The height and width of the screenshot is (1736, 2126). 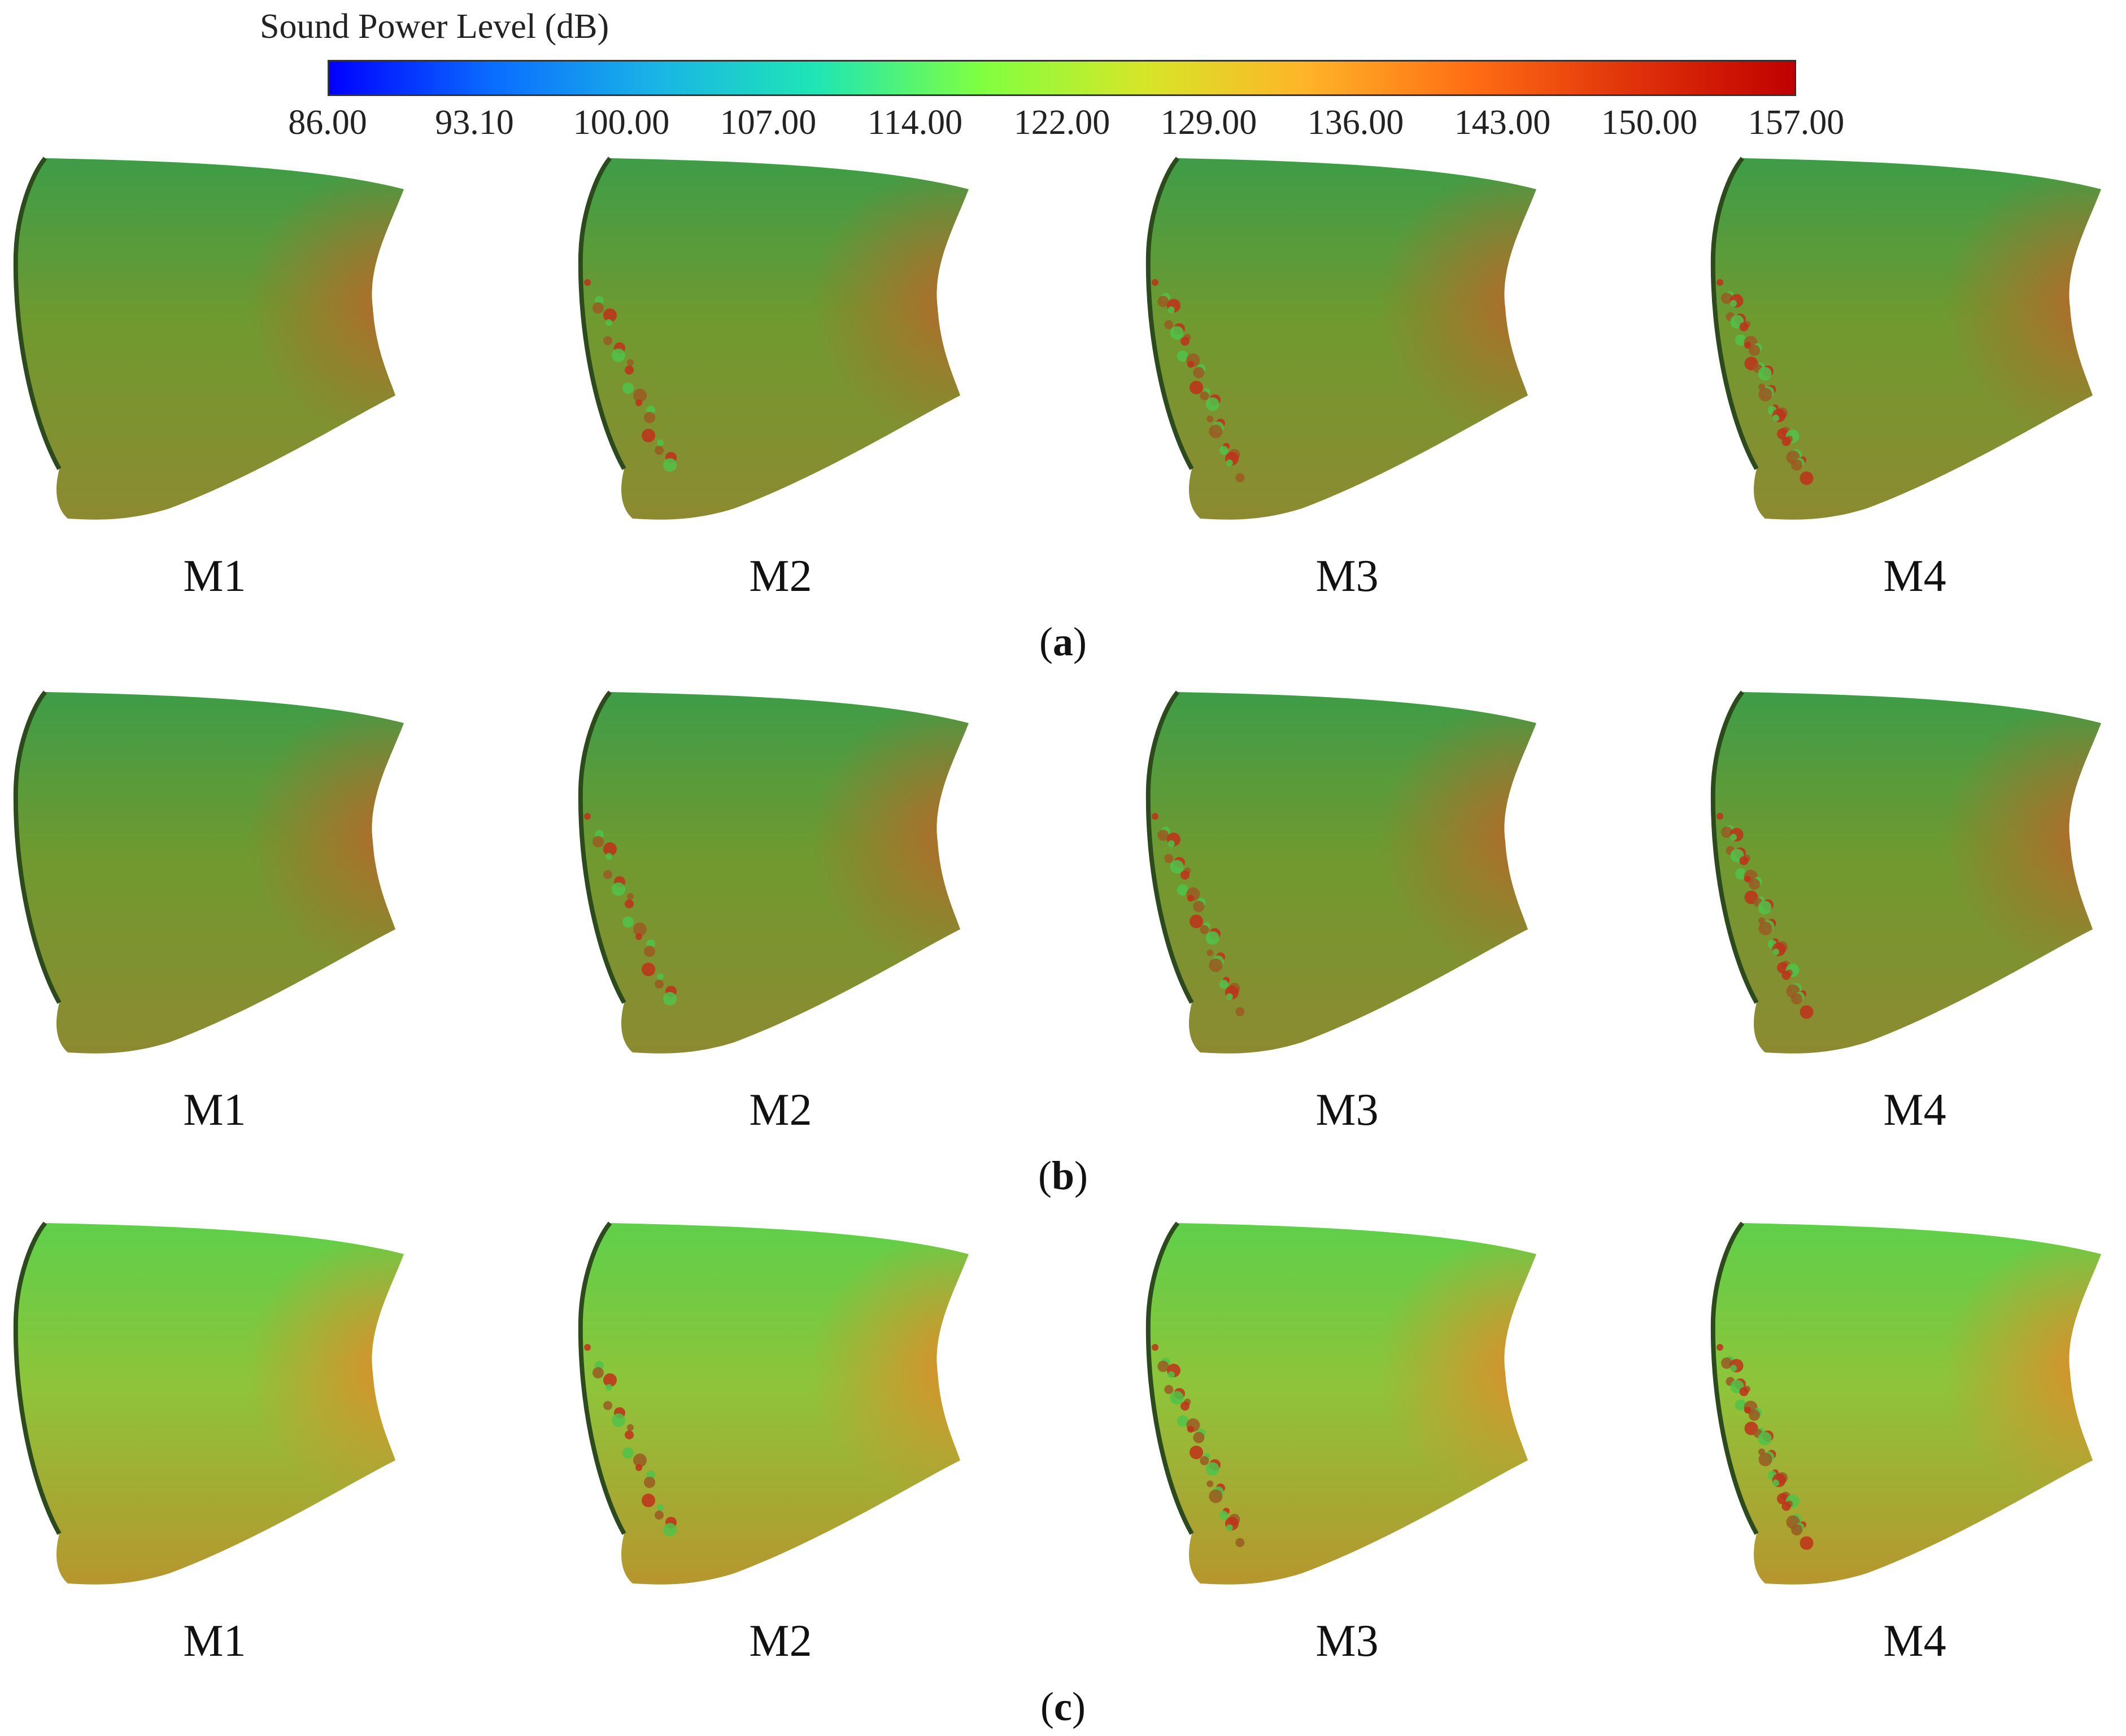 What do you see at coordinates (1355, 122) in the screenshot?
I see `colorbar-tick-label: 136.00` at bounding box center [1355, 122].